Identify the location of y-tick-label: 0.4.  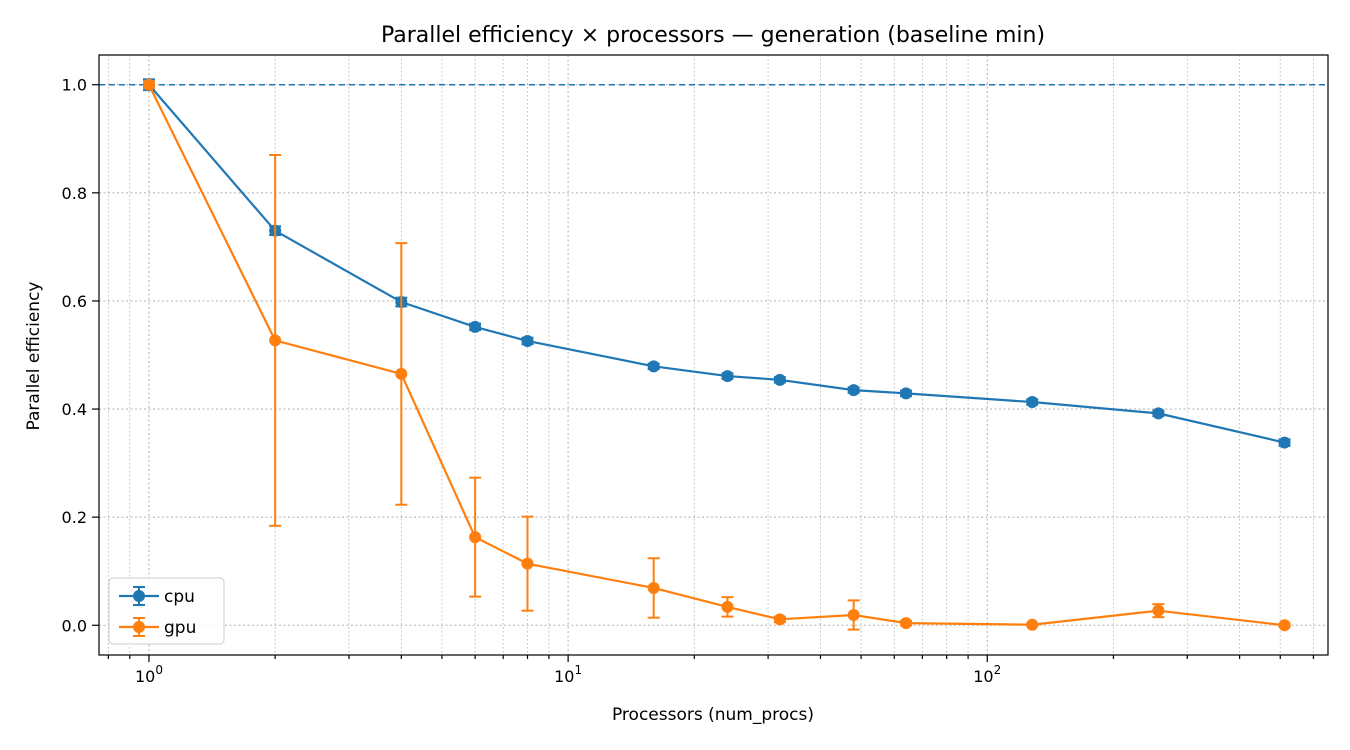
(74, 409).